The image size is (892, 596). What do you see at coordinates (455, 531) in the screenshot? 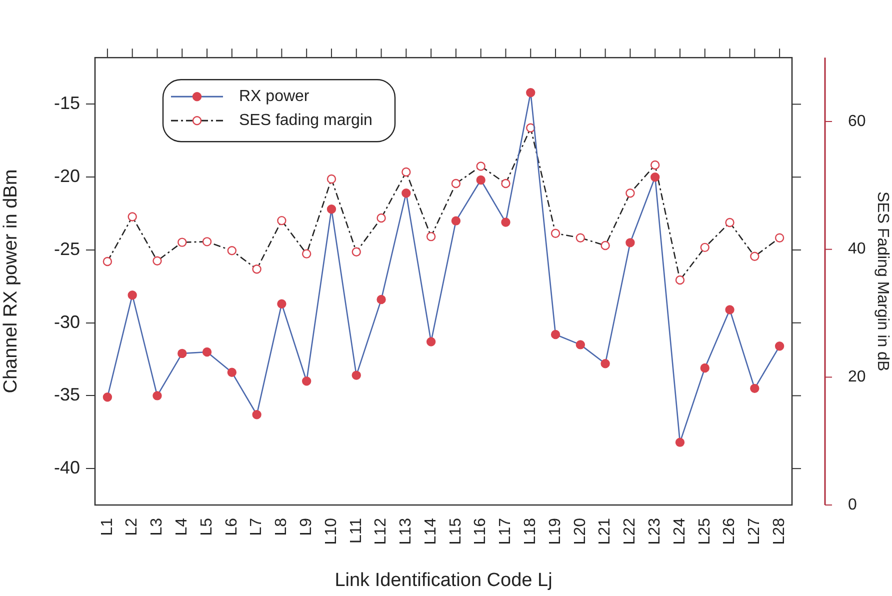
I see `x-tick-label: L15` at bounding box center [455, 531].